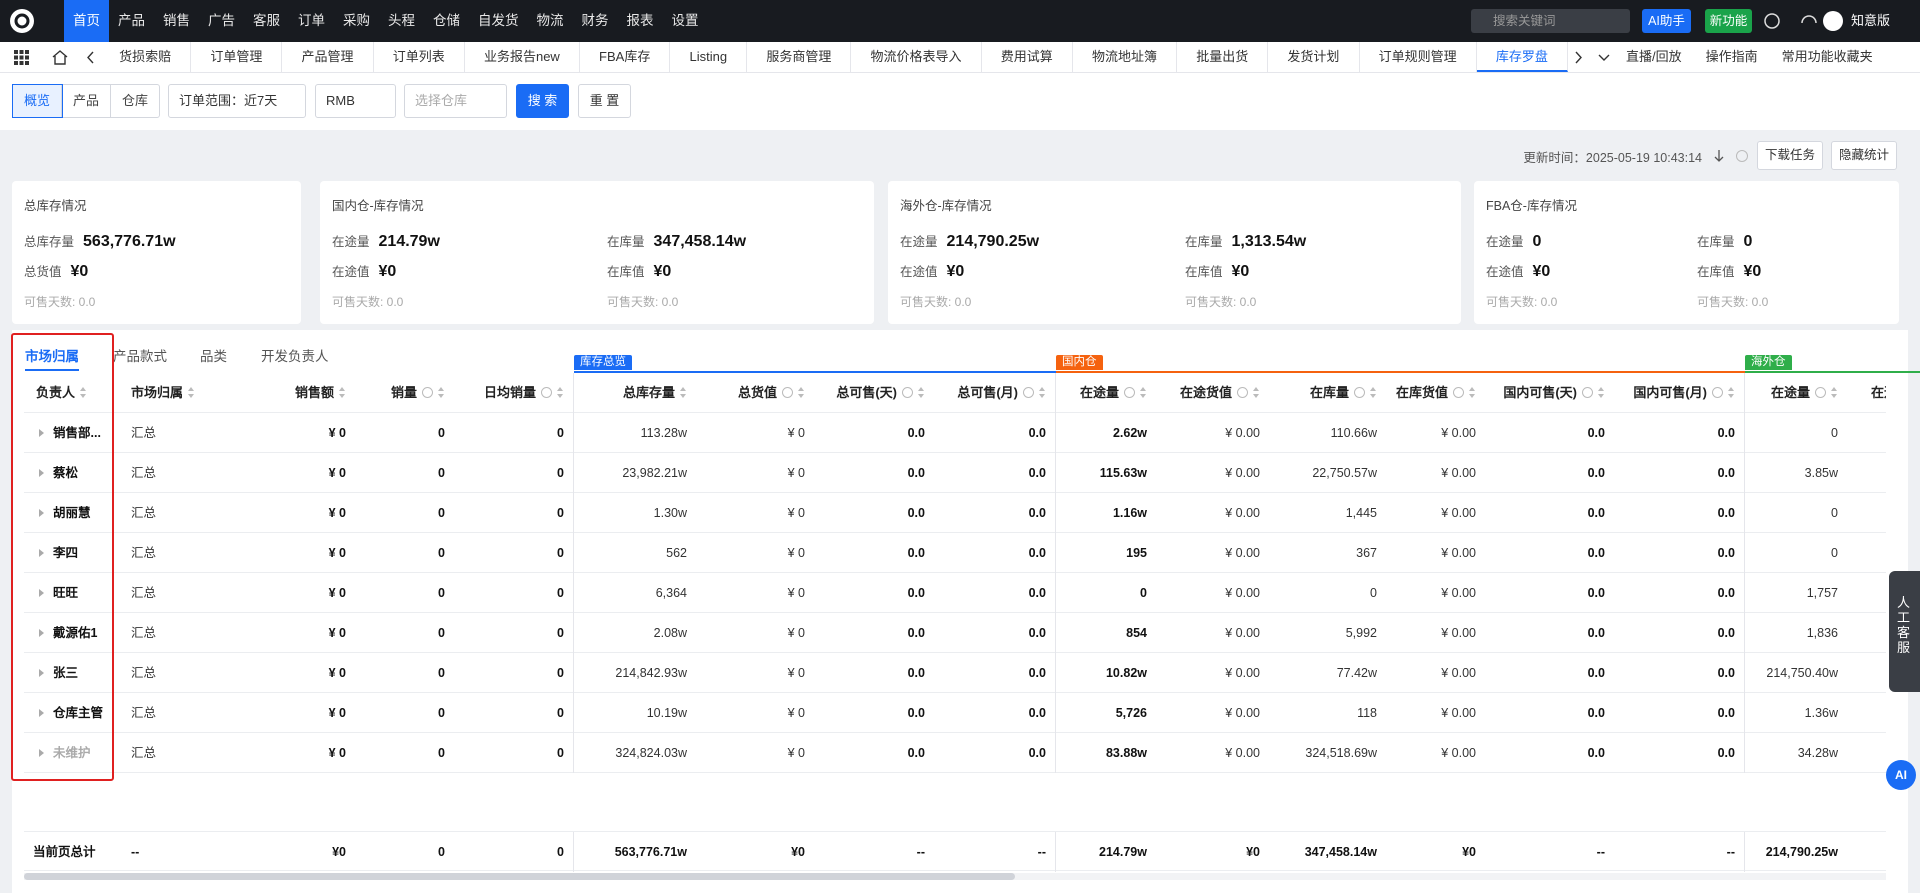 The width and height of the screenshot is (1920, 893). Describe the element at coordinates (542, 101) in the screenshot. I see `search-button: 搜 索` at that location.